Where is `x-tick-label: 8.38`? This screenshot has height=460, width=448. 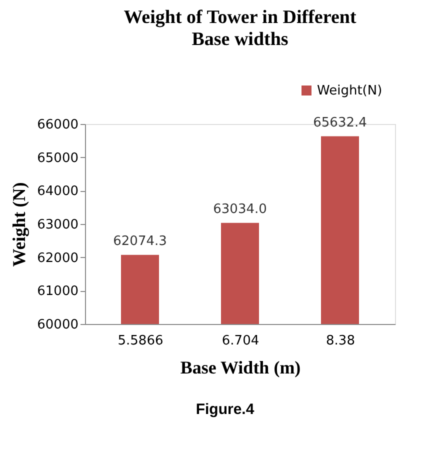
x-tick-label: 8.38 is located at coordinates (340, 341).